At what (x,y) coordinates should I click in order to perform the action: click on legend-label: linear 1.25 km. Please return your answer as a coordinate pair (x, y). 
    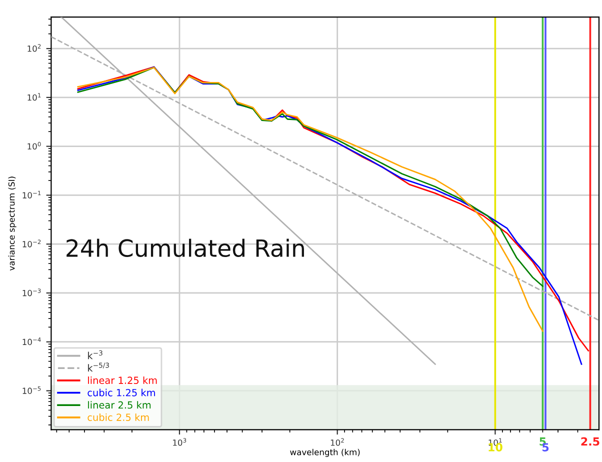
    Looking at the image, I should click on (122, 380).